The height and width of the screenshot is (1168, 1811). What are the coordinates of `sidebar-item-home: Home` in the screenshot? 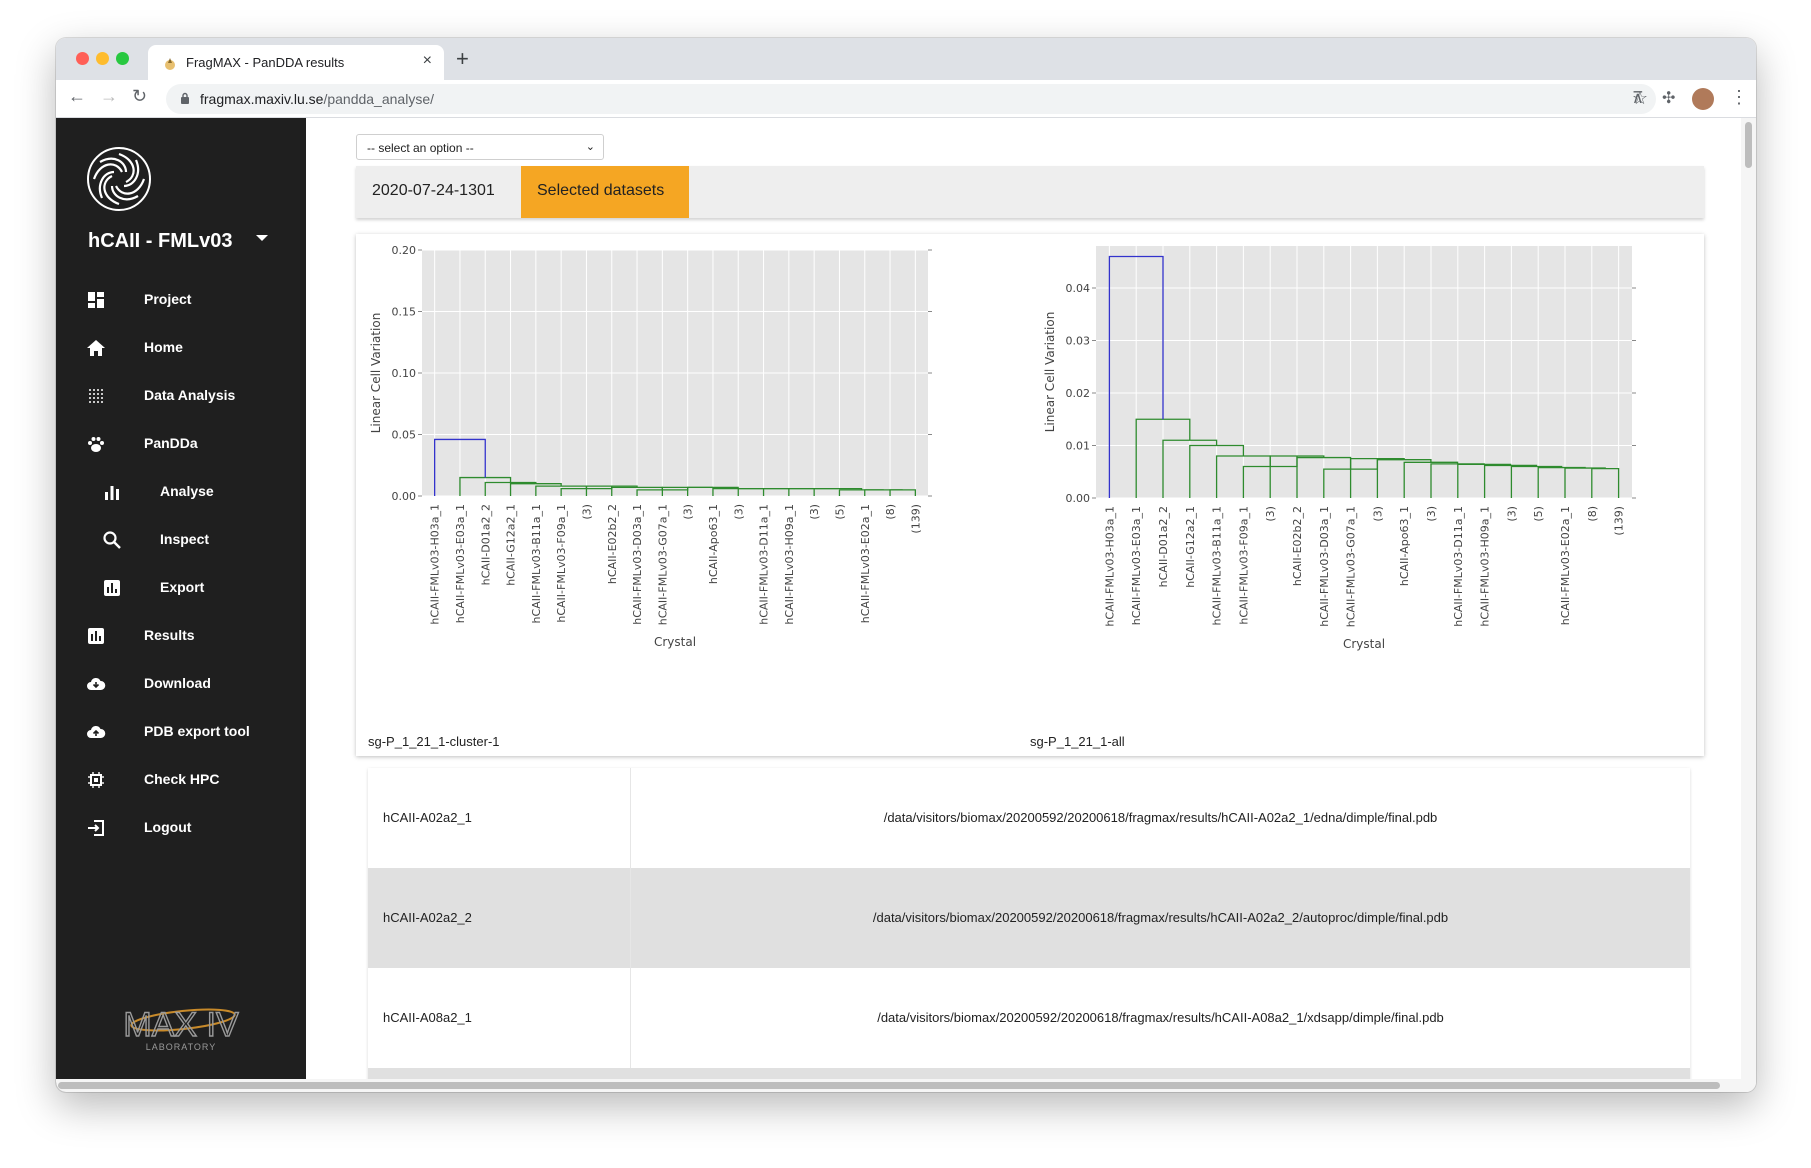 It's located at (181, 348).